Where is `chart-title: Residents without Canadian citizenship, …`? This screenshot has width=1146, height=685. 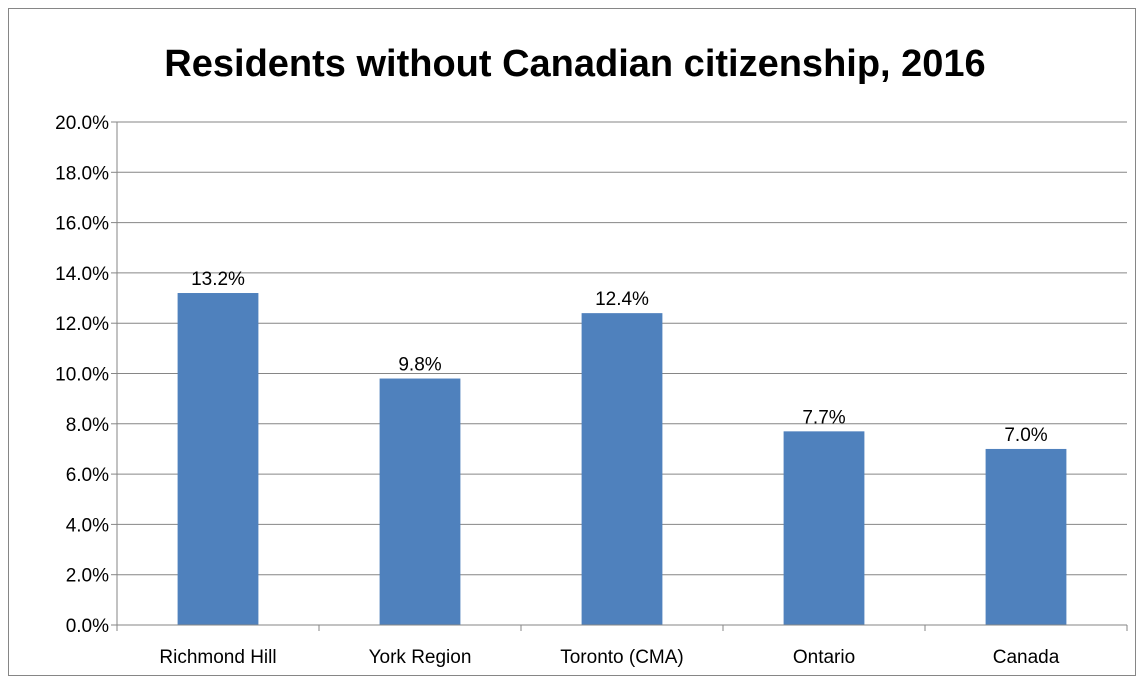
chart-title: Residents without Canadian citizenship, … is located at coordinates (574, 64).